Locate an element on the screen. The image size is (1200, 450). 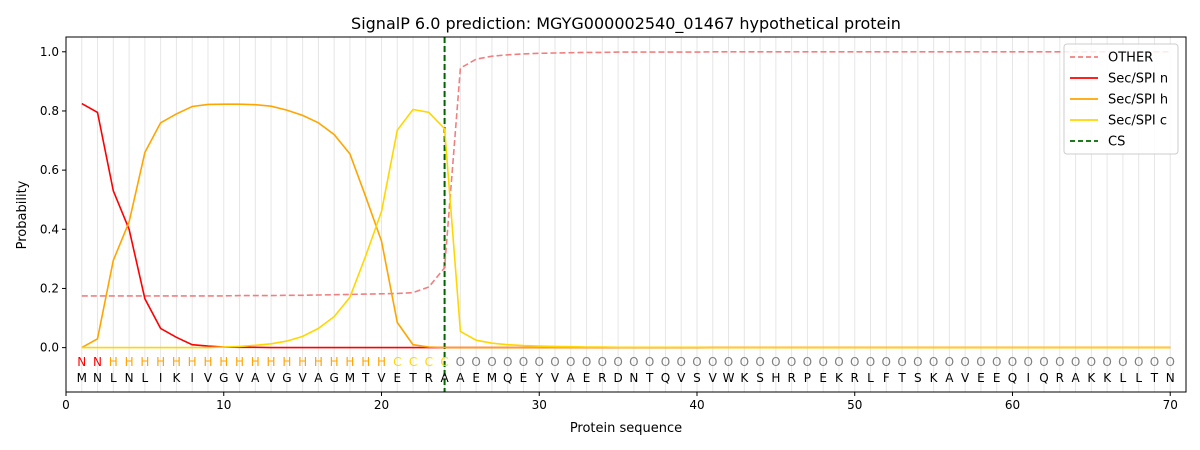
x-tick-label: 20 is located at coordinates (381, 405).